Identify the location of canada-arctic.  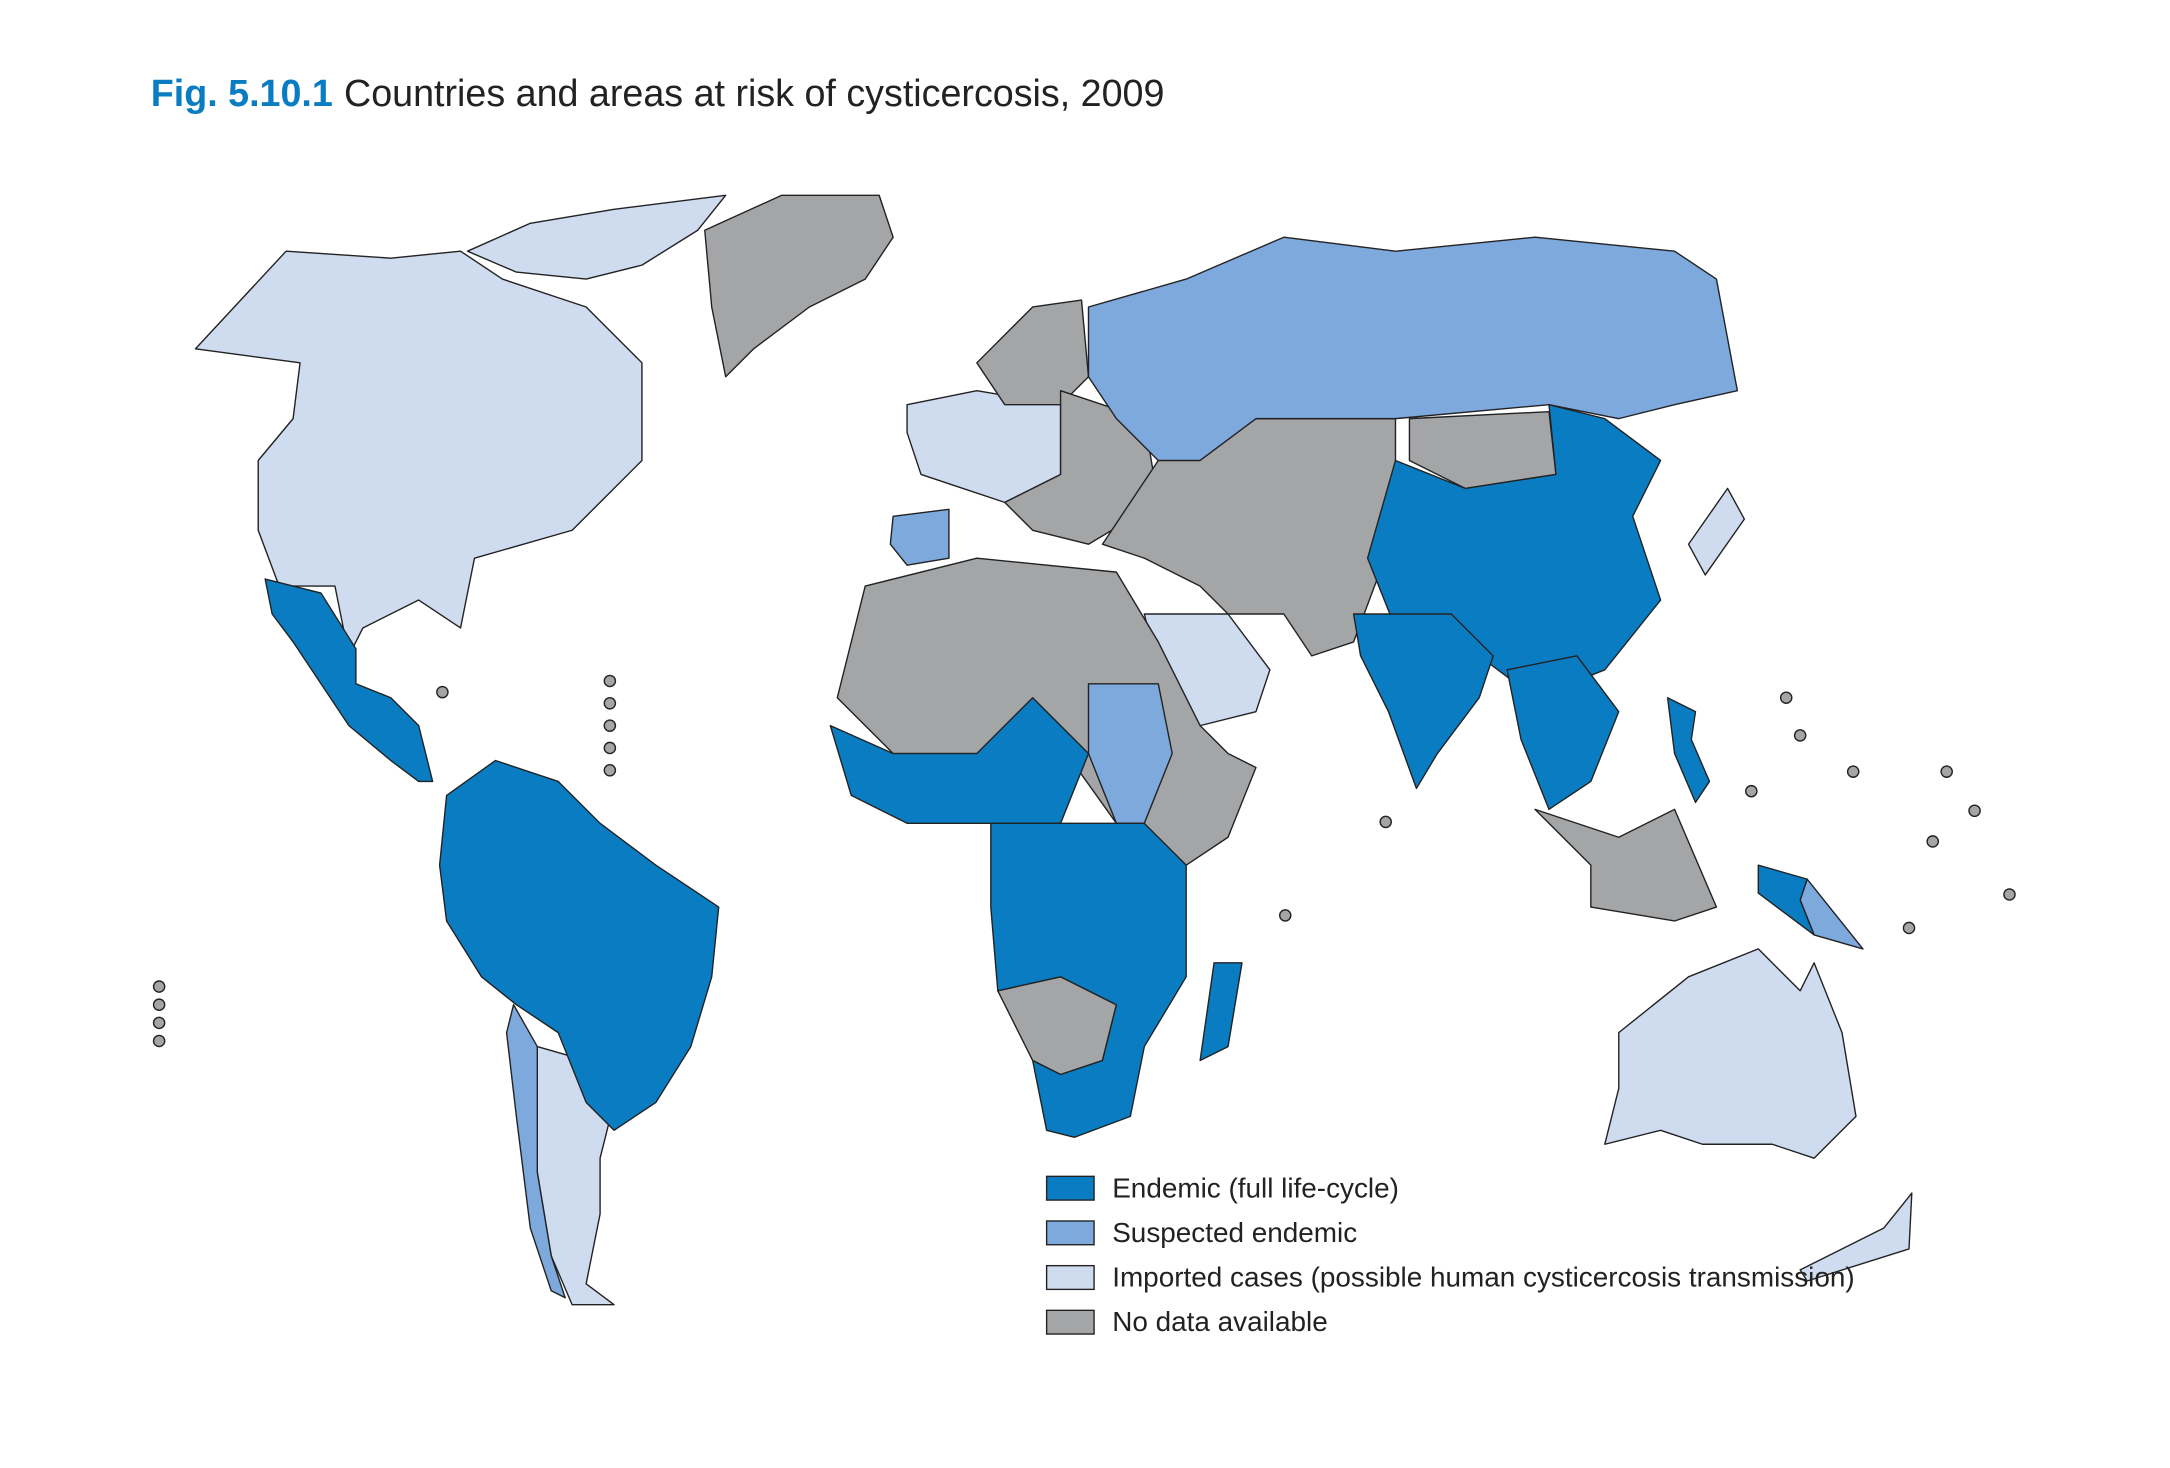
(596, 237).